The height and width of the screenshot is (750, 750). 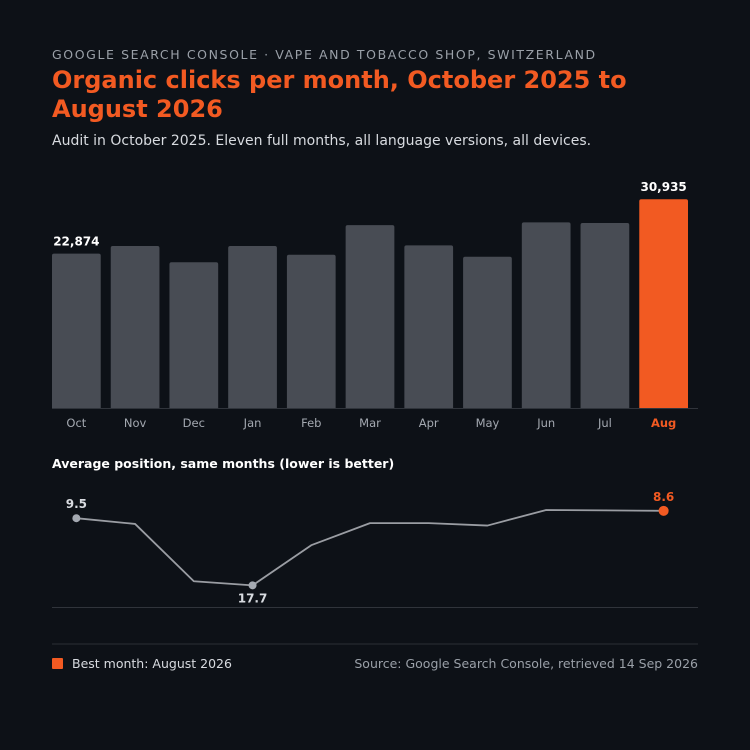 I want to click on bar-may, so click(x=487, y=332).